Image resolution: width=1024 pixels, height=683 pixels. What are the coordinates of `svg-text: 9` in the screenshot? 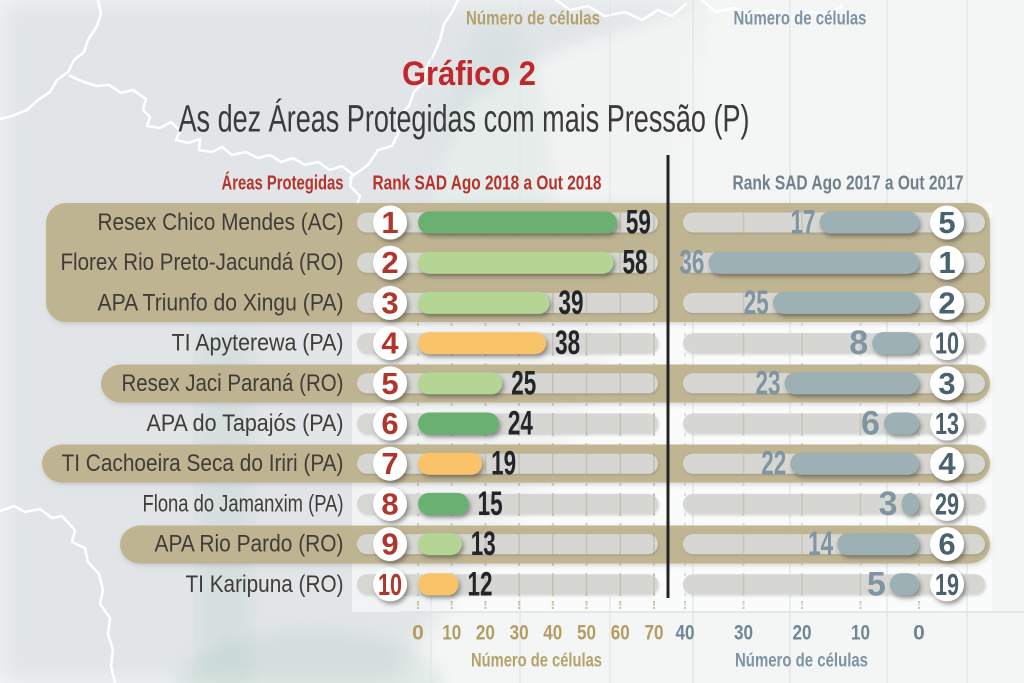 It's located at (389, 544).